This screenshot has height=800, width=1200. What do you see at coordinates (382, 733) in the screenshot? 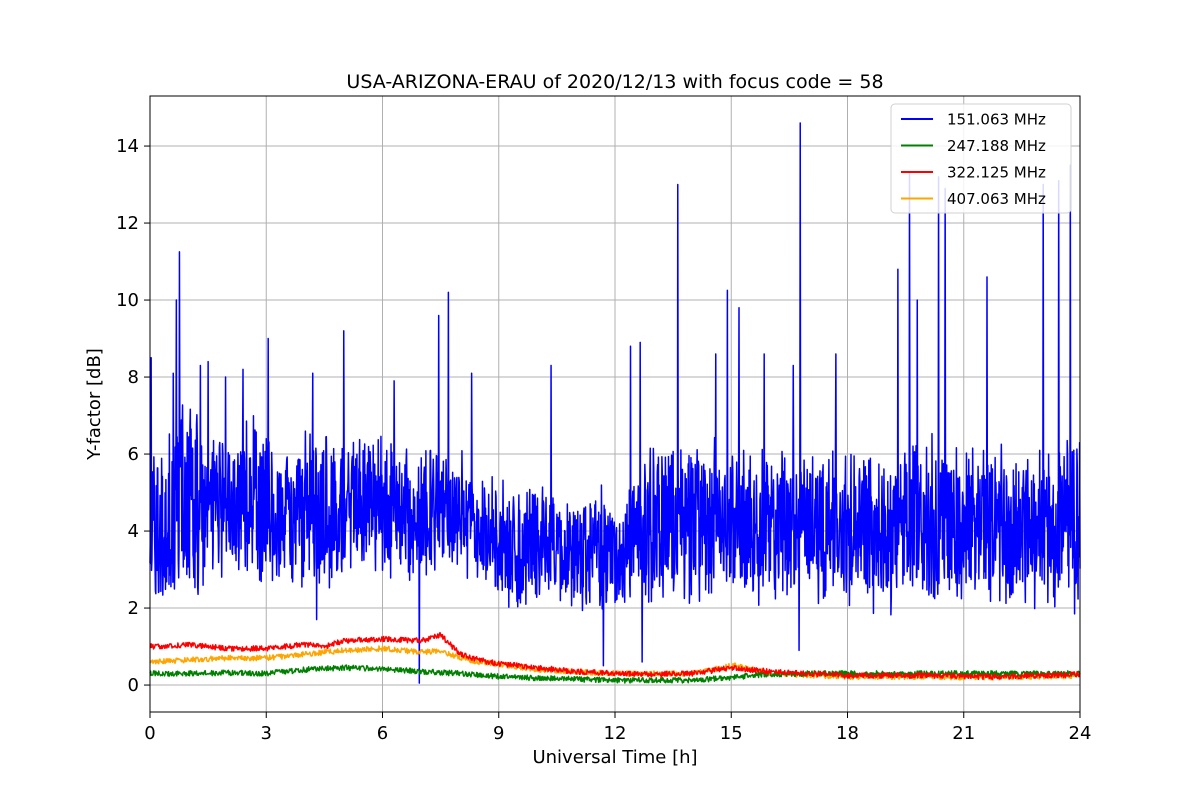
I see `x-tick-label: 6` at bounding box center [382, 733].